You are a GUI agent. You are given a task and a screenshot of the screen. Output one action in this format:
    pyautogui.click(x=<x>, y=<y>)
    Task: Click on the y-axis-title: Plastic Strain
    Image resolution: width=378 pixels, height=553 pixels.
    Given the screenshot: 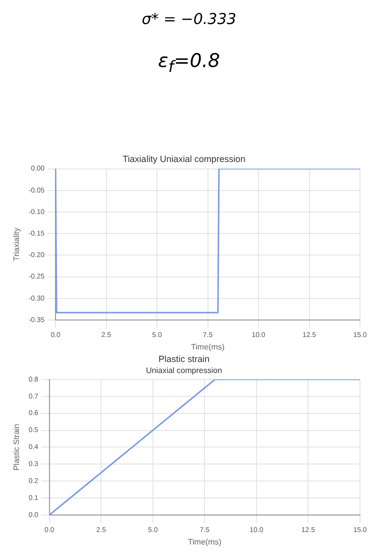 What is the action you would take?
    pyautogui.click(x=17, y=447)
    